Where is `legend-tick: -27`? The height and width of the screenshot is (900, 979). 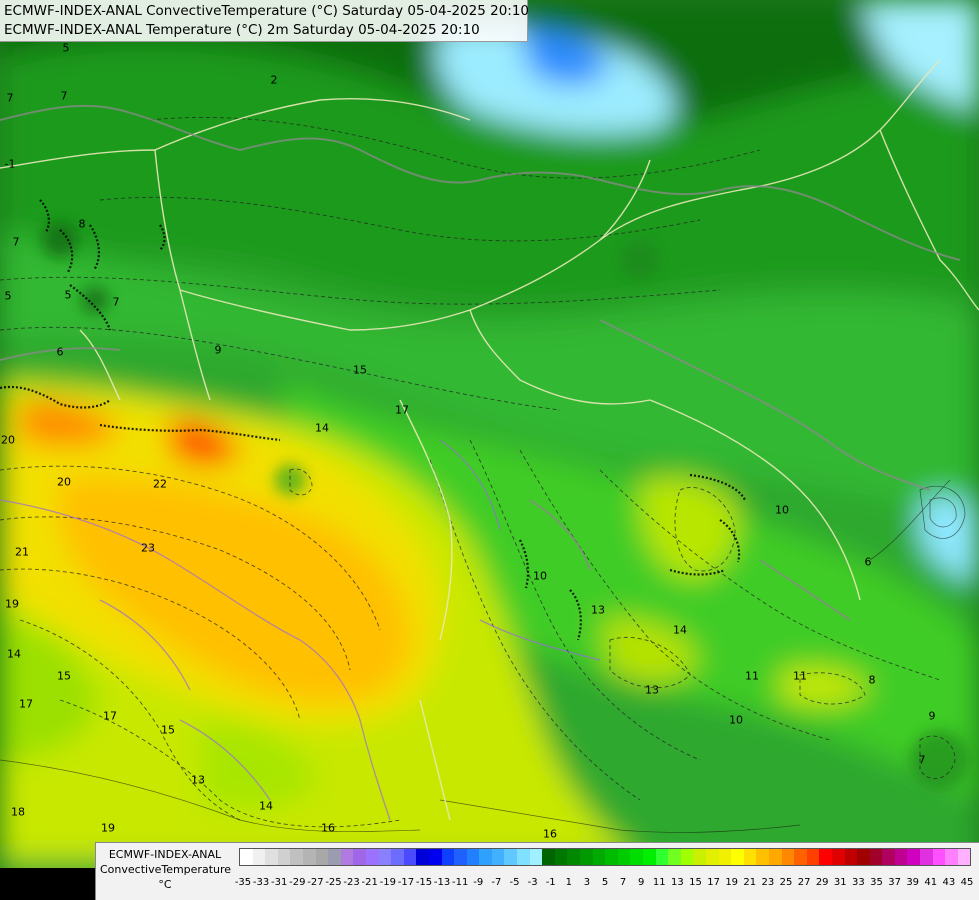 legend-tick: -27 is located at coordinates (315, 882).